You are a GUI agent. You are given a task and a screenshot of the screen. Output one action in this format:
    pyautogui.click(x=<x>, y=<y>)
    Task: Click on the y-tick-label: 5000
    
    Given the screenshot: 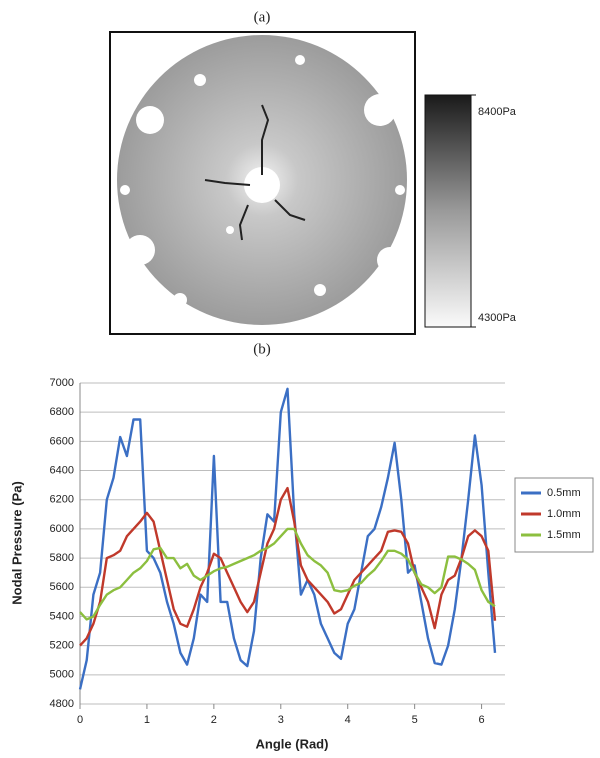 What is the action you would take?
    pyautogui.click(x=62, y=675)
    